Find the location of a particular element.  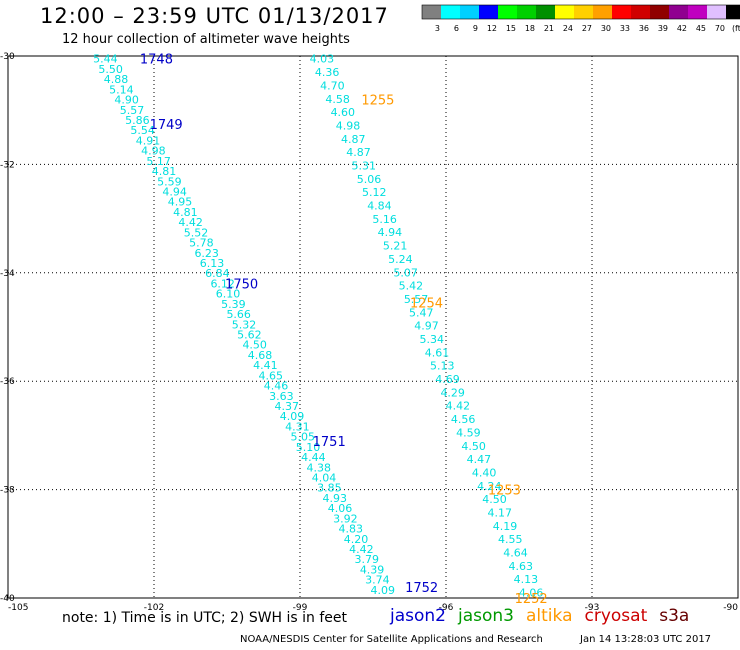

swh-value: 4.44 is located at coordinates (313, 457).